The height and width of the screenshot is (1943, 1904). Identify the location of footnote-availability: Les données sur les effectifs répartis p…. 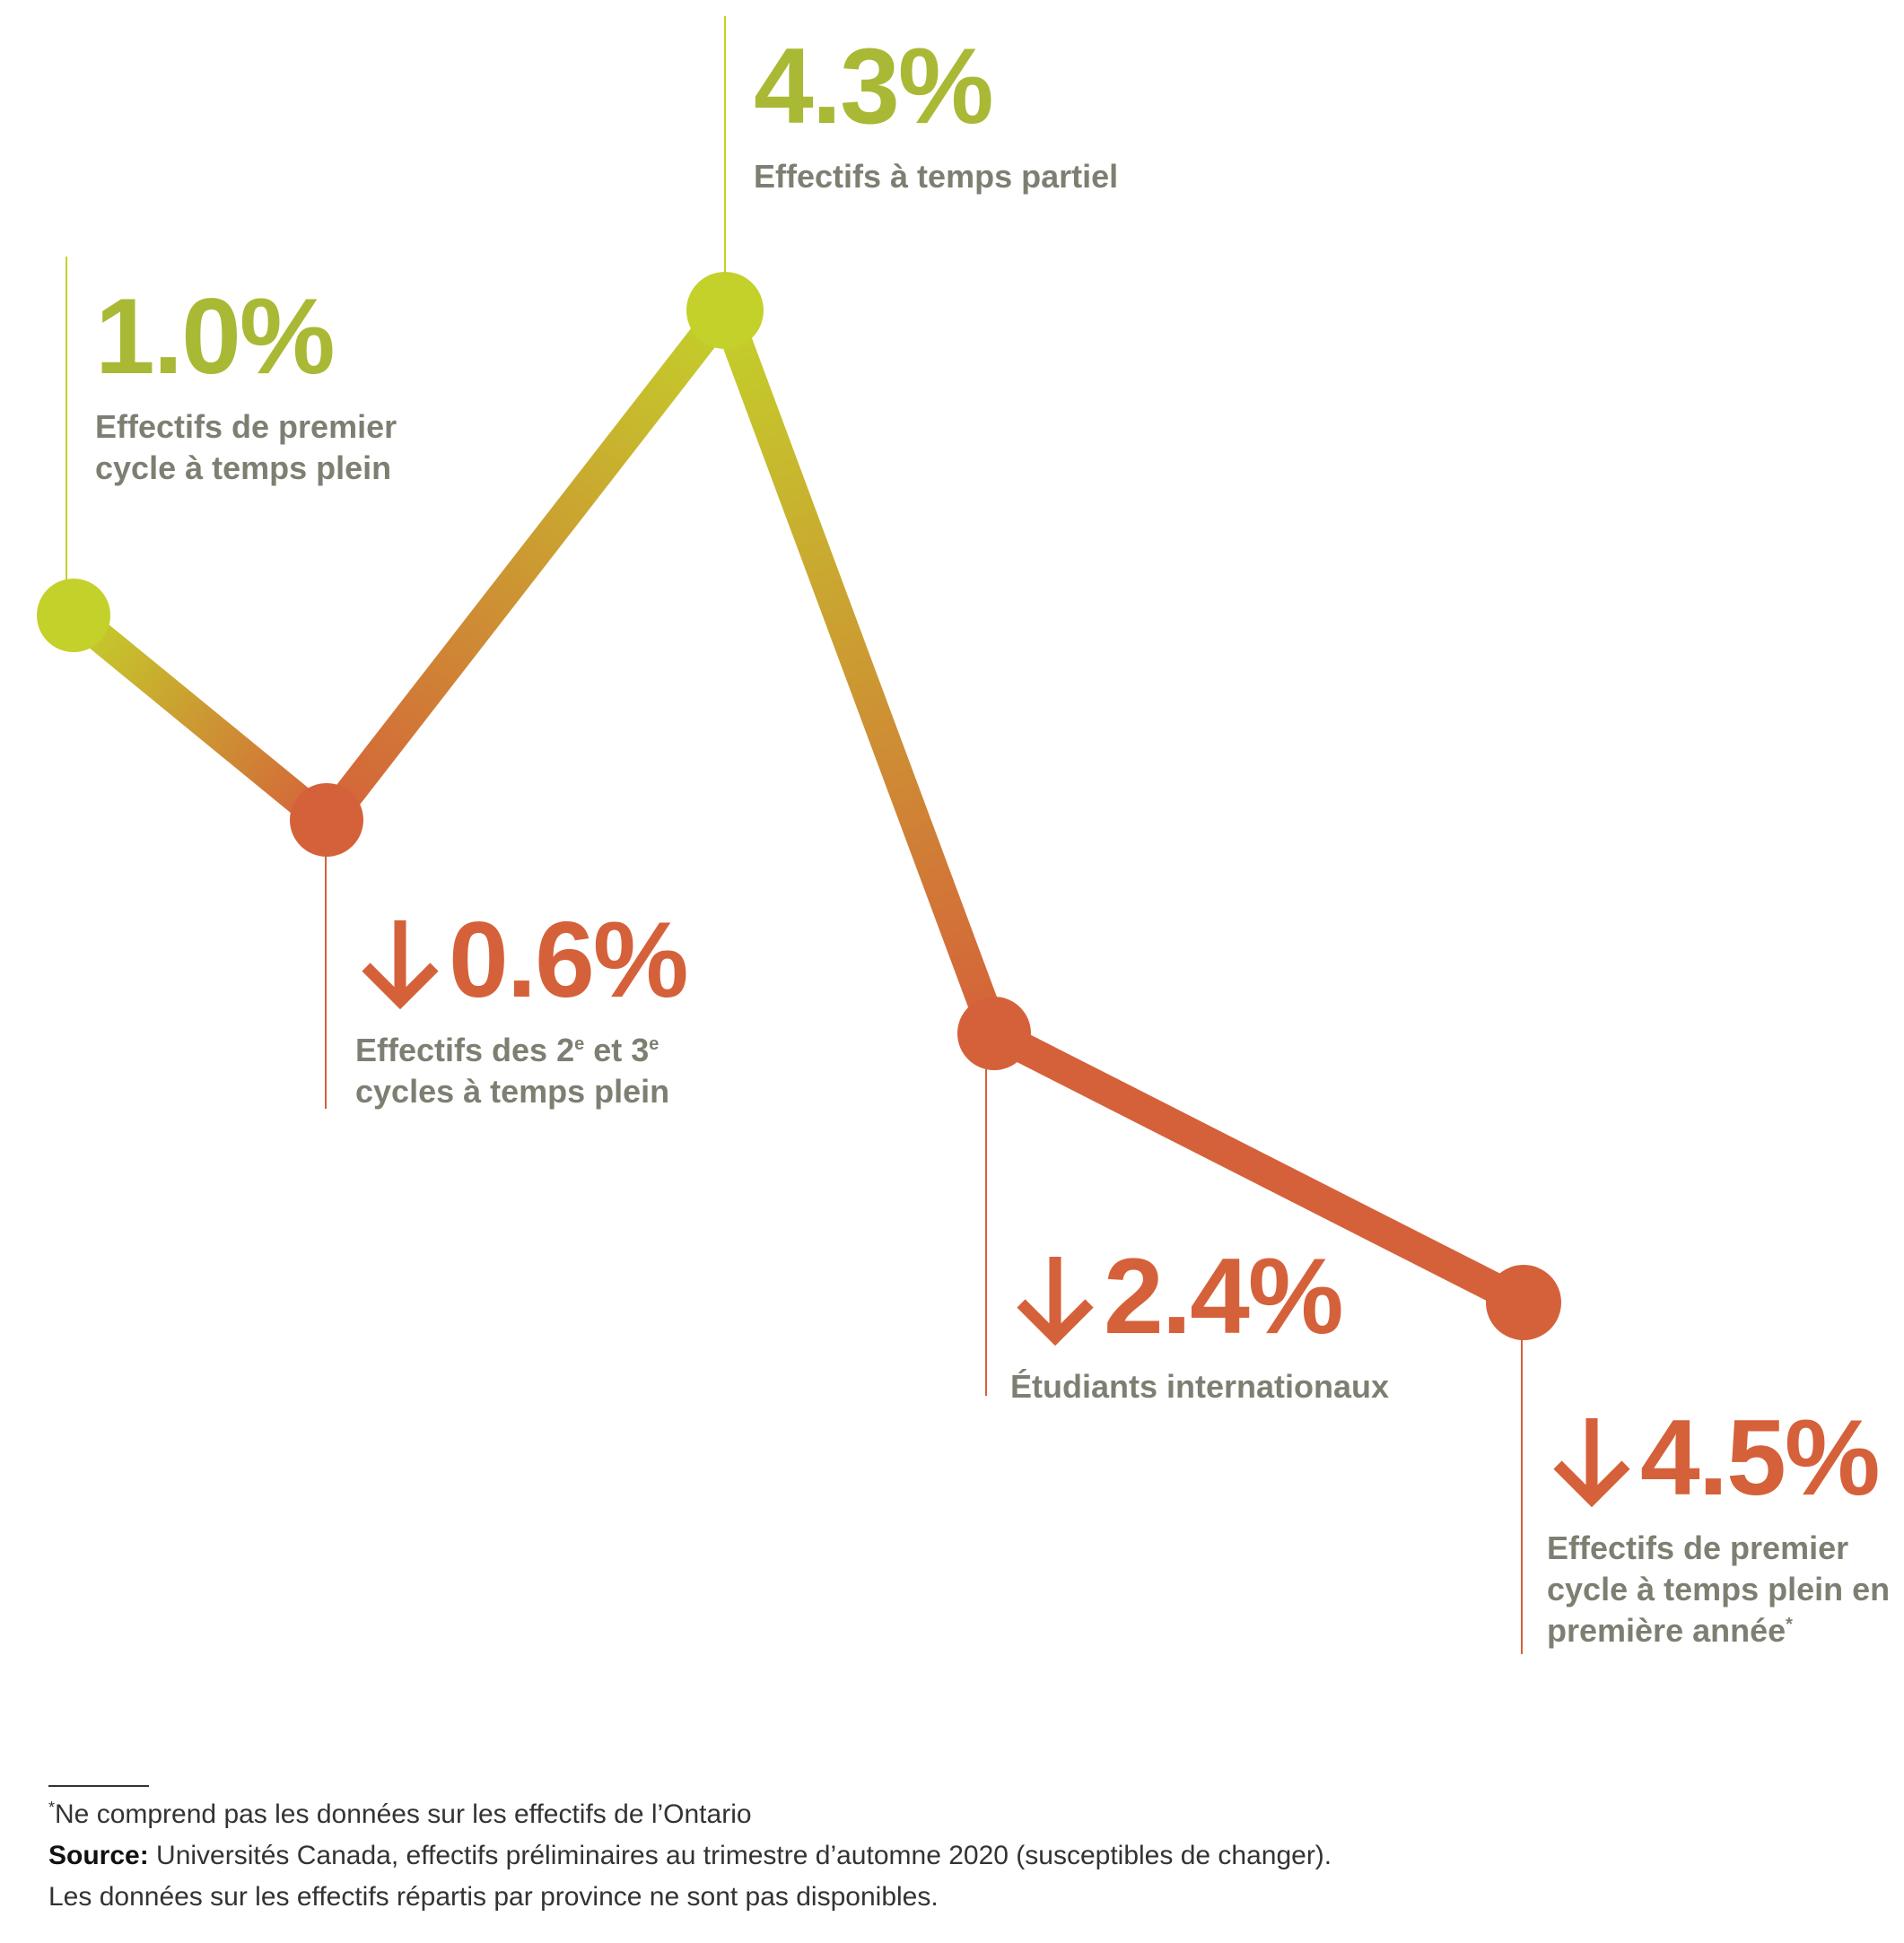
(494, 1897).